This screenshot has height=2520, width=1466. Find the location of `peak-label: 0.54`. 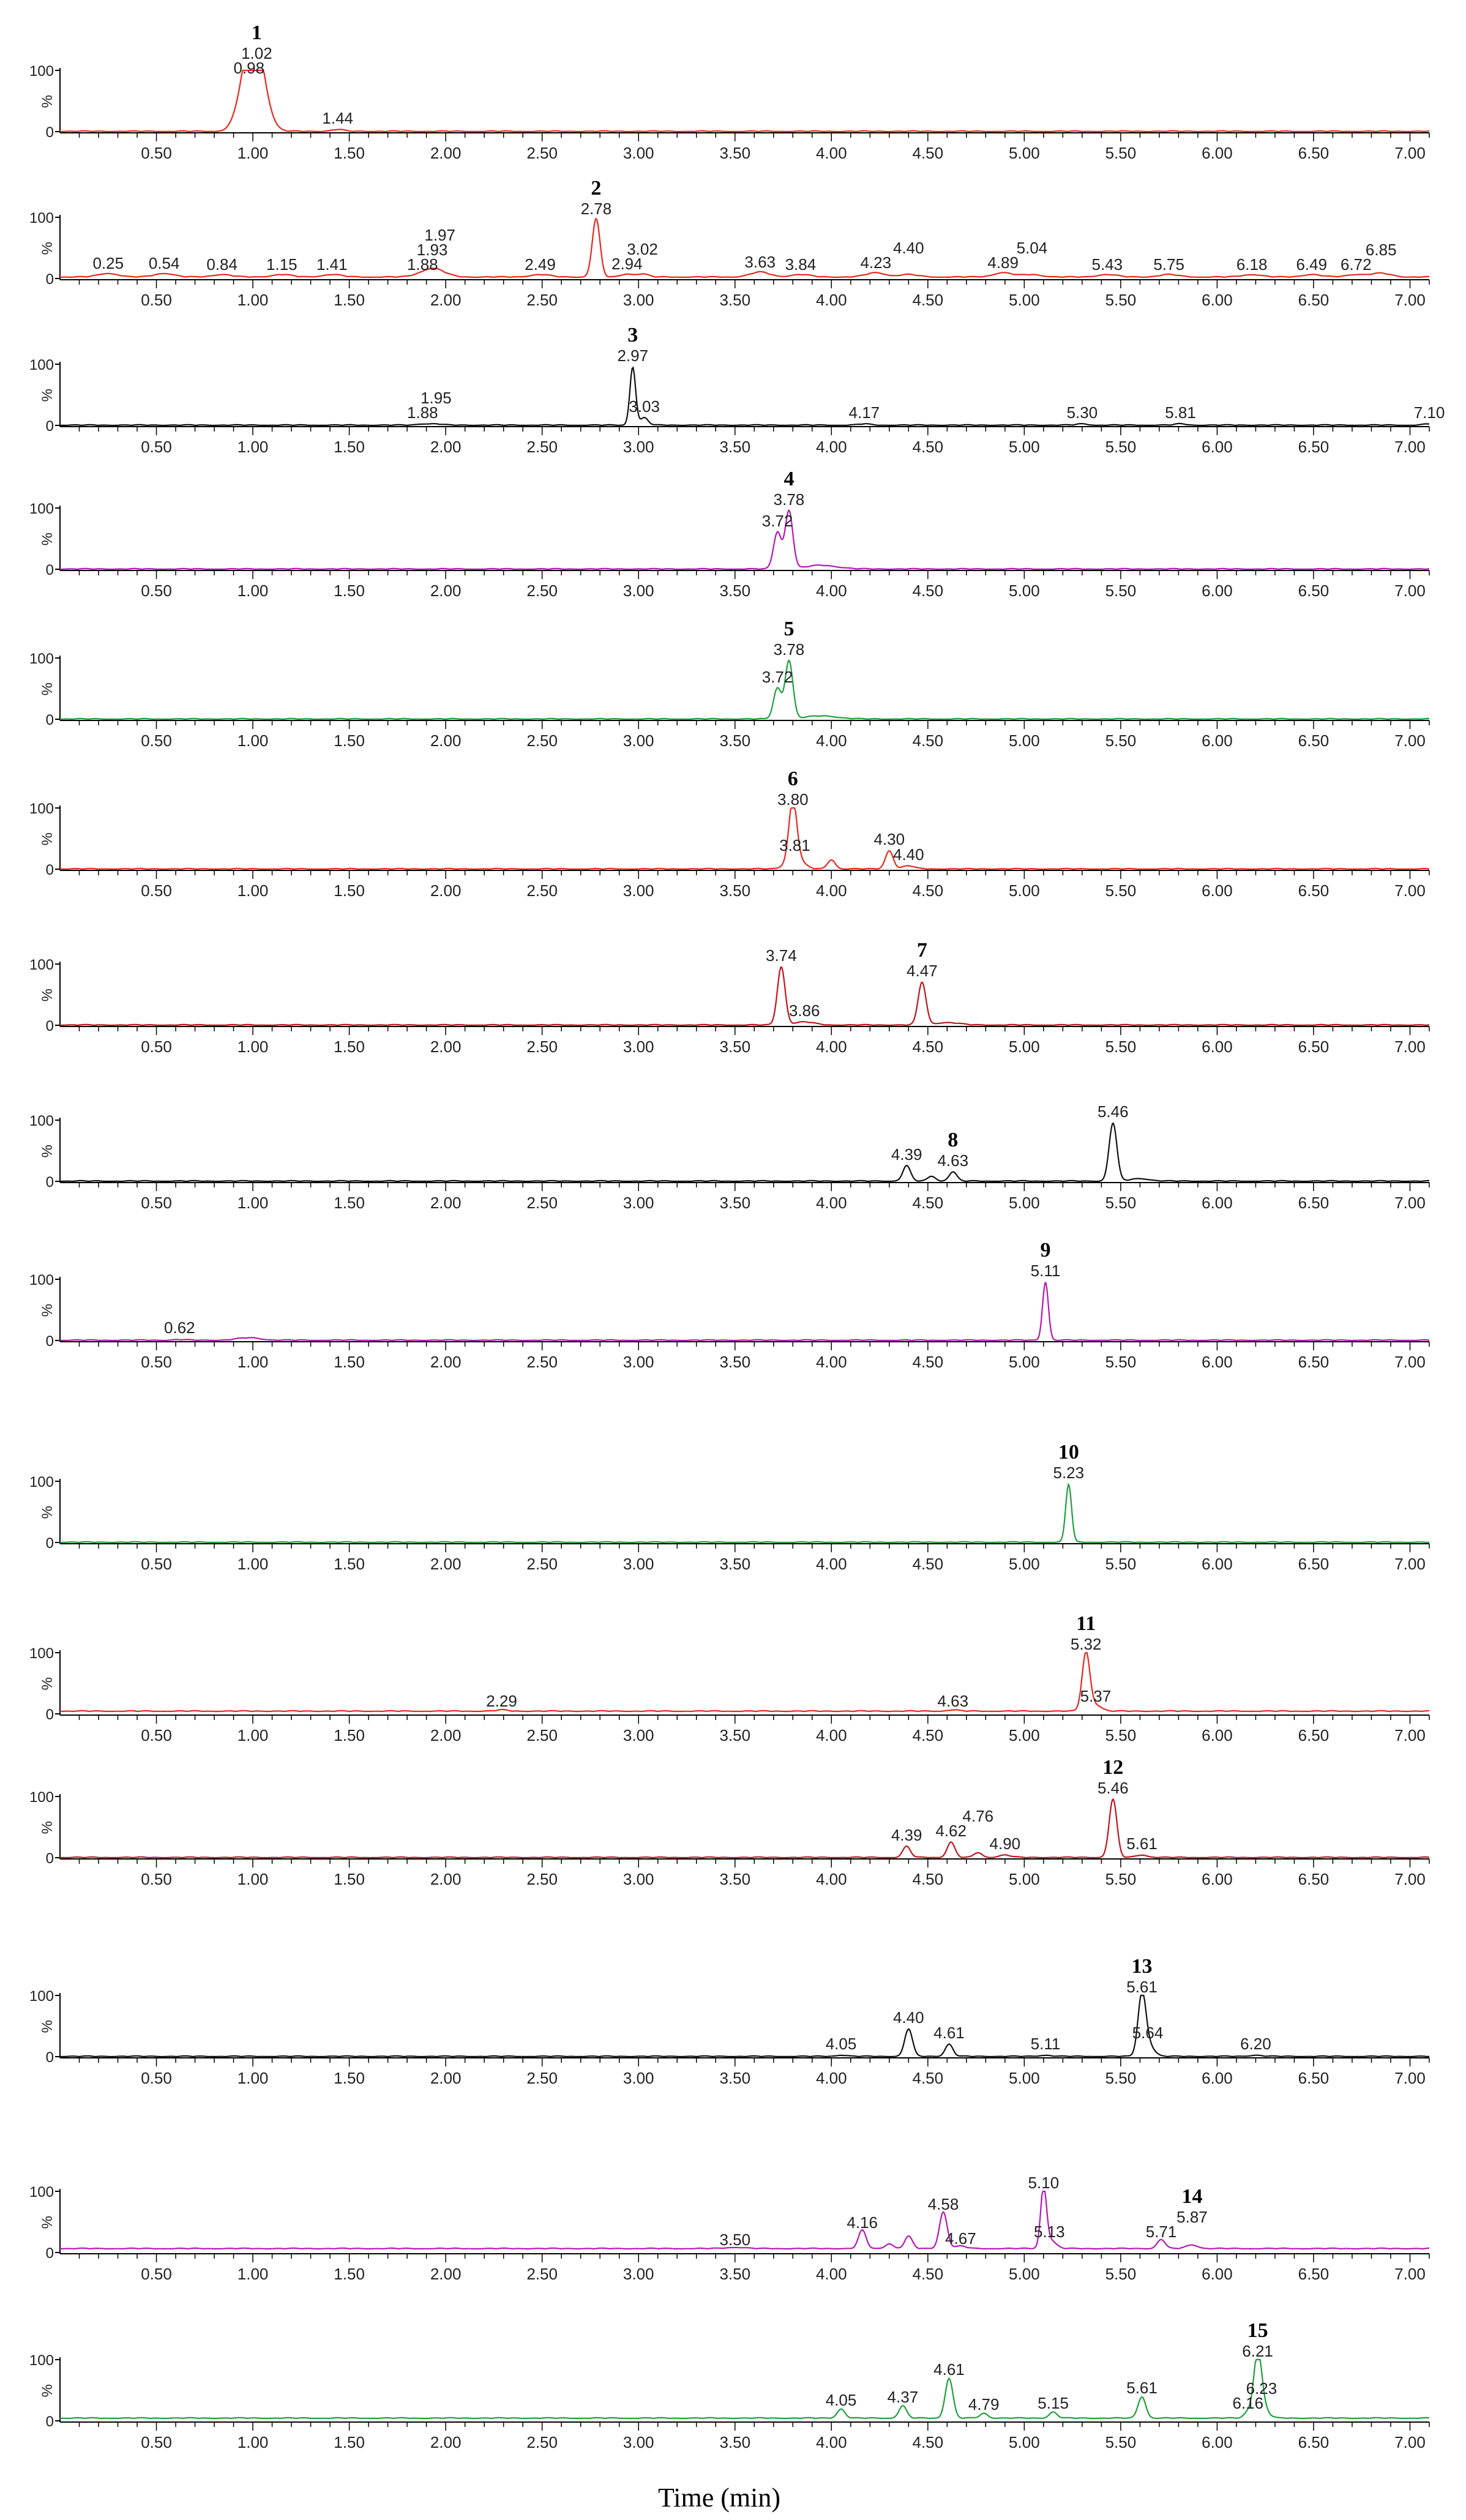

peak-label: 0.54 is located at coordinates (165, 263).